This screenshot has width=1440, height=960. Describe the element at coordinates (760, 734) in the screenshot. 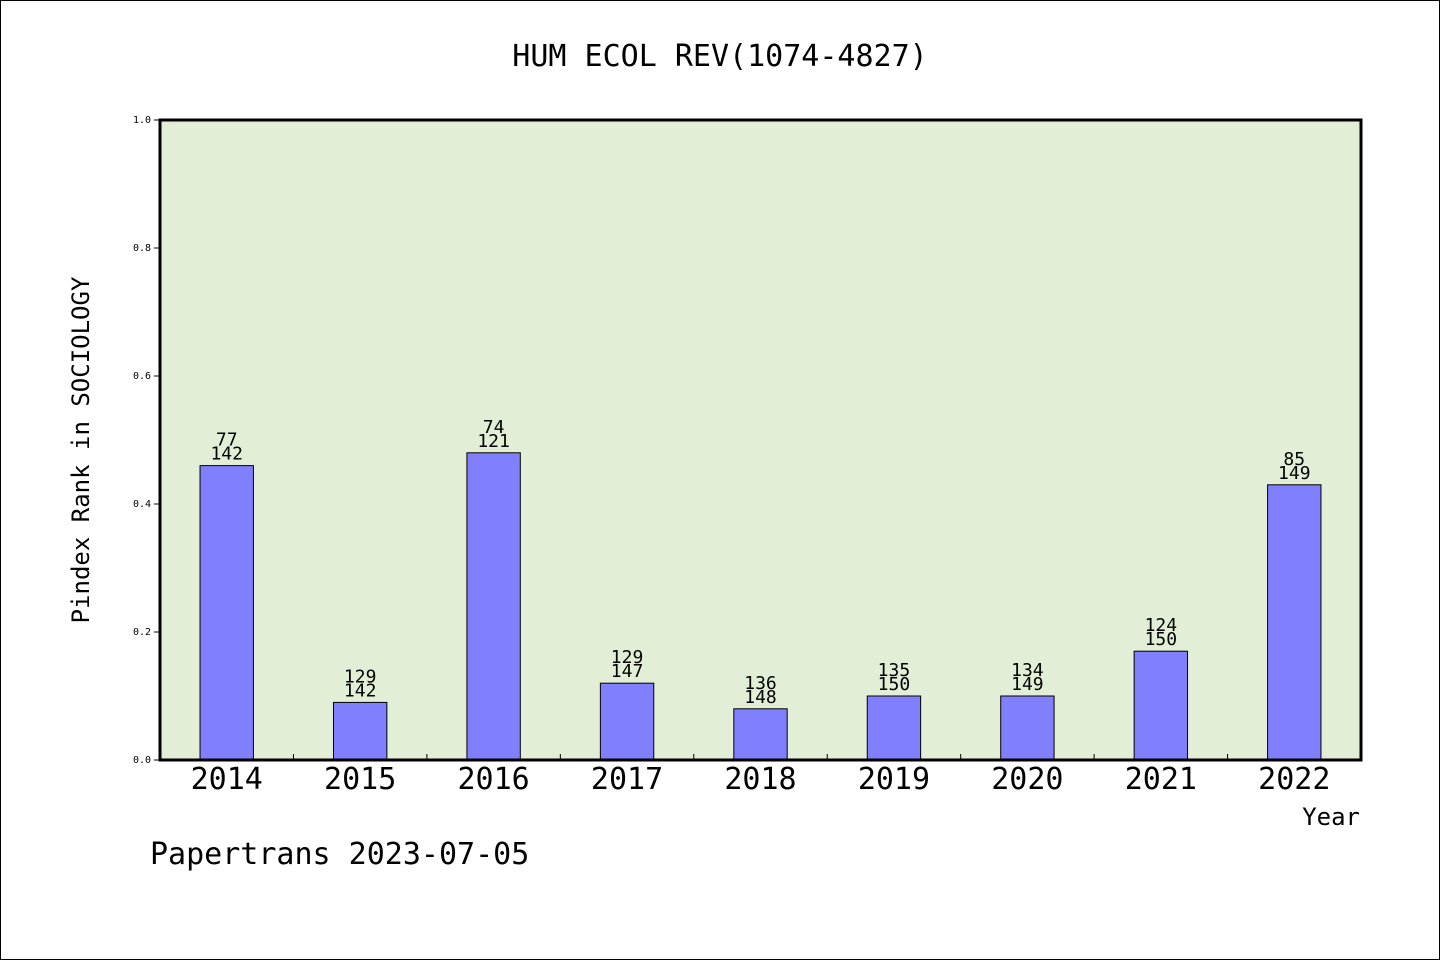

I see `bar-2018` at that location.